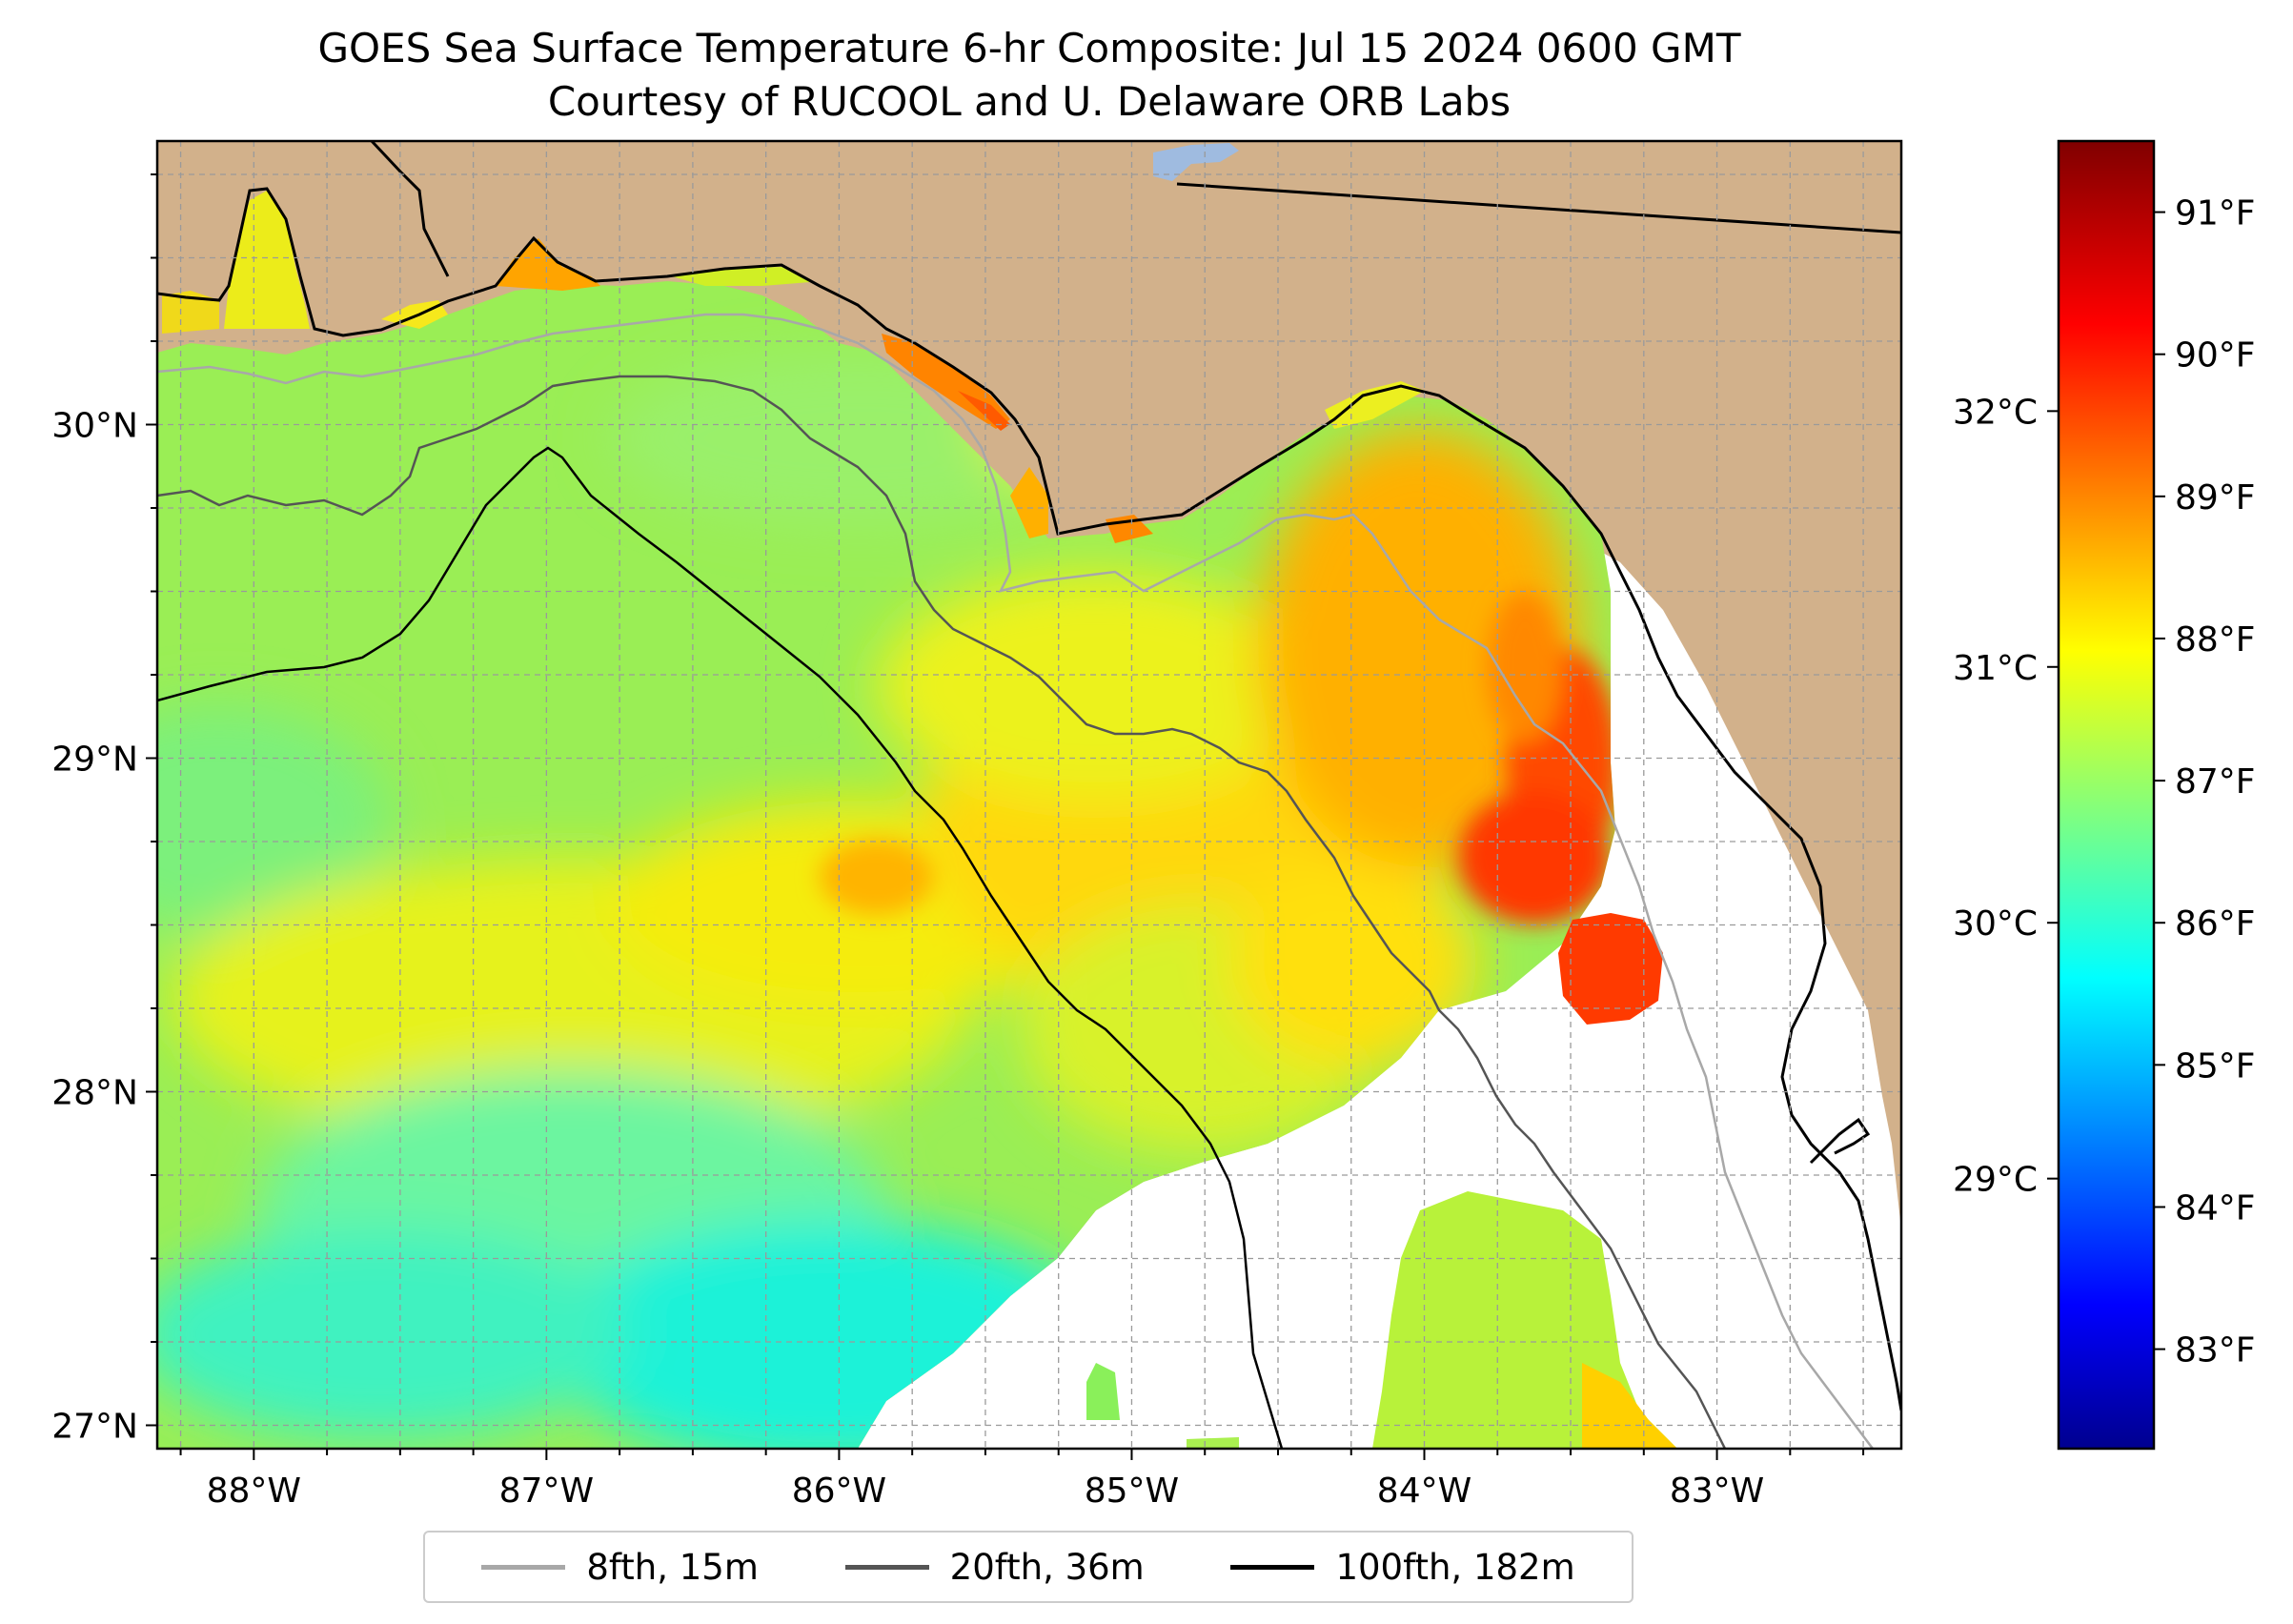  I want to click on colorbar-c-label: 30°C, so click(1996, 924).